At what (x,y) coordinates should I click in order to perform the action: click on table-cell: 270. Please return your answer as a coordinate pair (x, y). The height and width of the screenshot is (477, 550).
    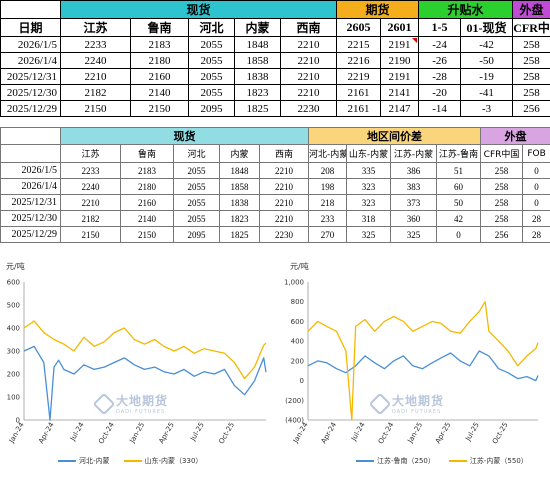
    Looking at the image, I should click on (328, 234).